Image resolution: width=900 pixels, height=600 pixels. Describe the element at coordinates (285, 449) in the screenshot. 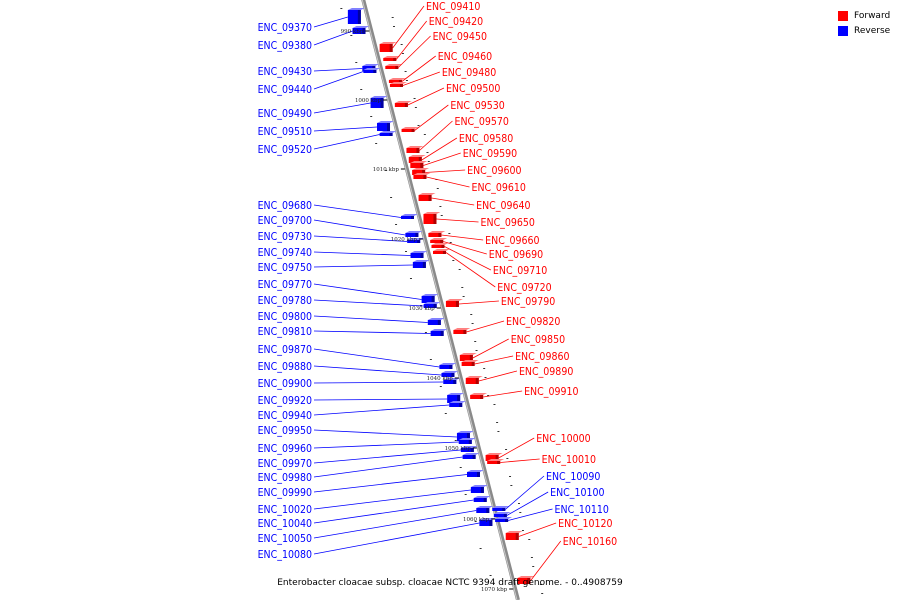

I see `gene-label: ENC_09960` at that location.